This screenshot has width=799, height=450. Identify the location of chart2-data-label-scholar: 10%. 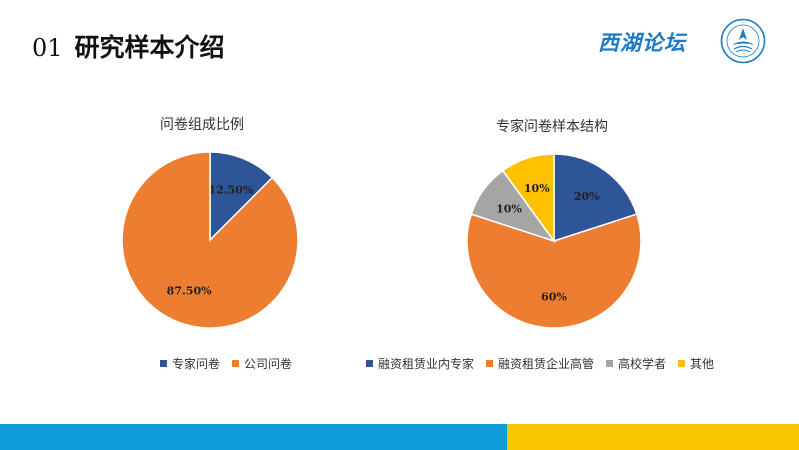
(509, 208).